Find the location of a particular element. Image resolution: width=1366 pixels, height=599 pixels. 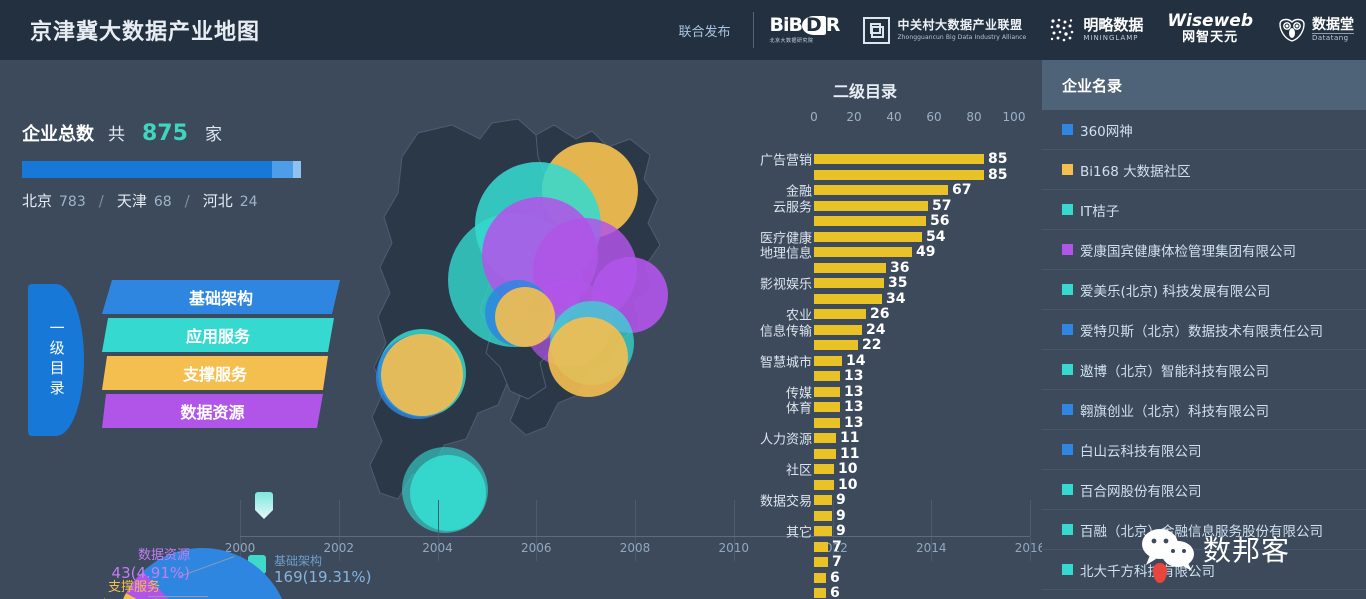

bar-chart-row: 56 is located at coordinates (865, 221).